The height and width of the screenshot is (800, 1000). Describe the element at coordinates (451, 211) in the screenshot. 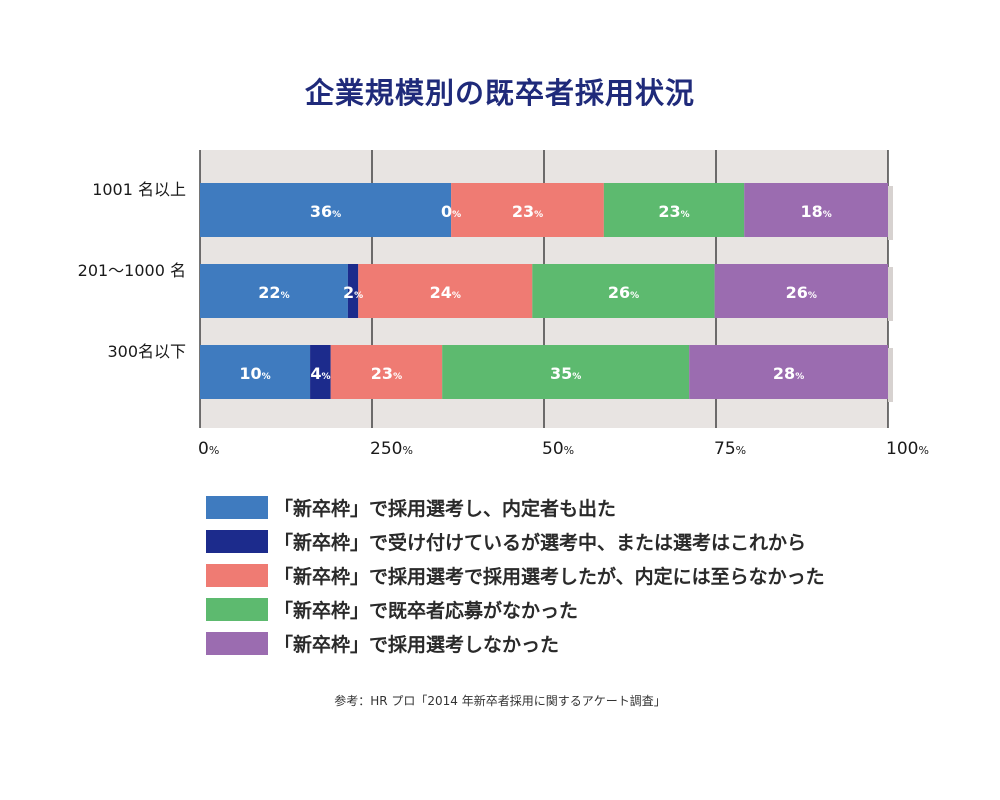

I see `data-label: 0%` at that location.